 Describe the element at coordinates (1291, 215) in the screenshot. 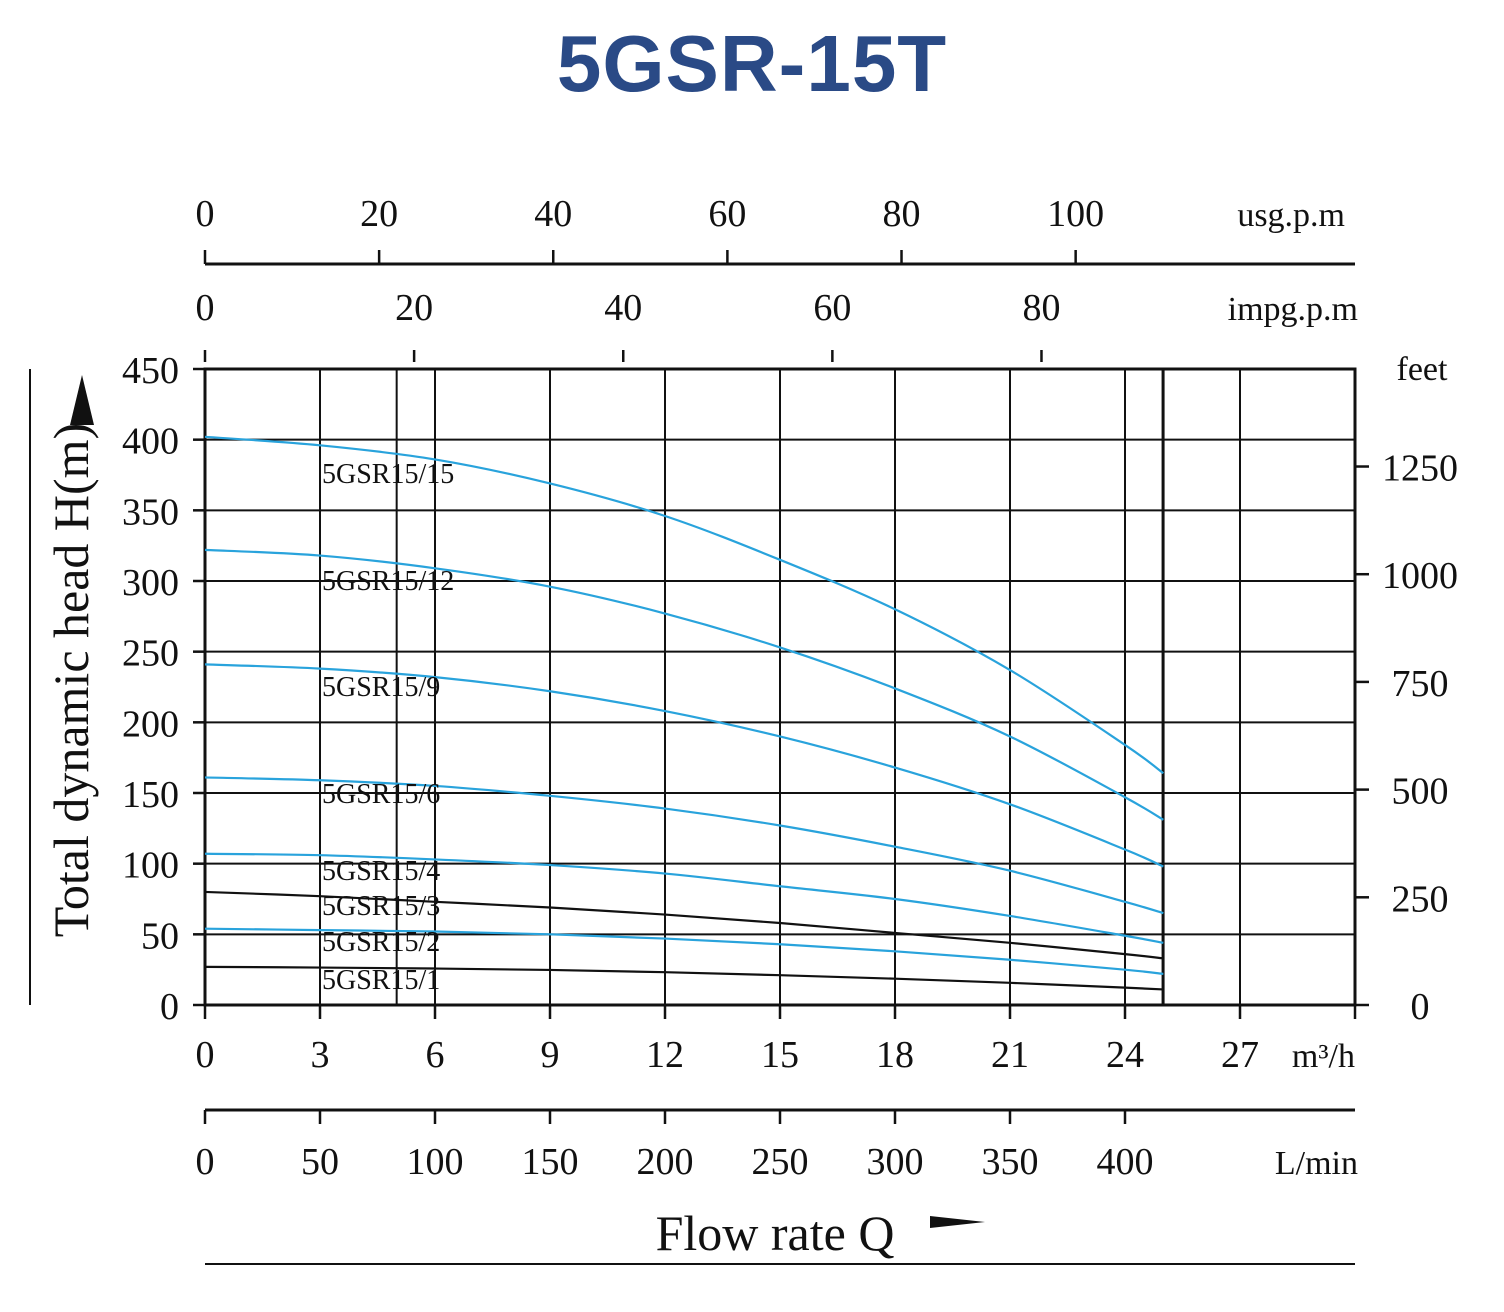

I see `usgpm-unit-label: usg.p.m` at that location.